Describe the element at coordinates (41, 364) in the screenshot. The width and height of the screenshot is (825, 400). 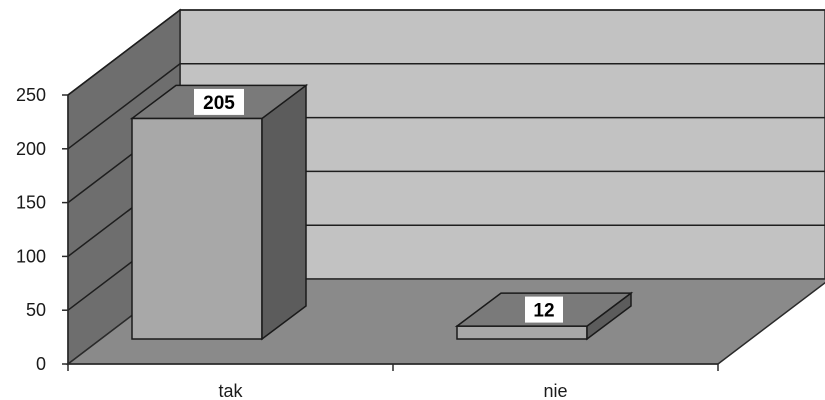
I see `y-tick-label: 0` at that location.